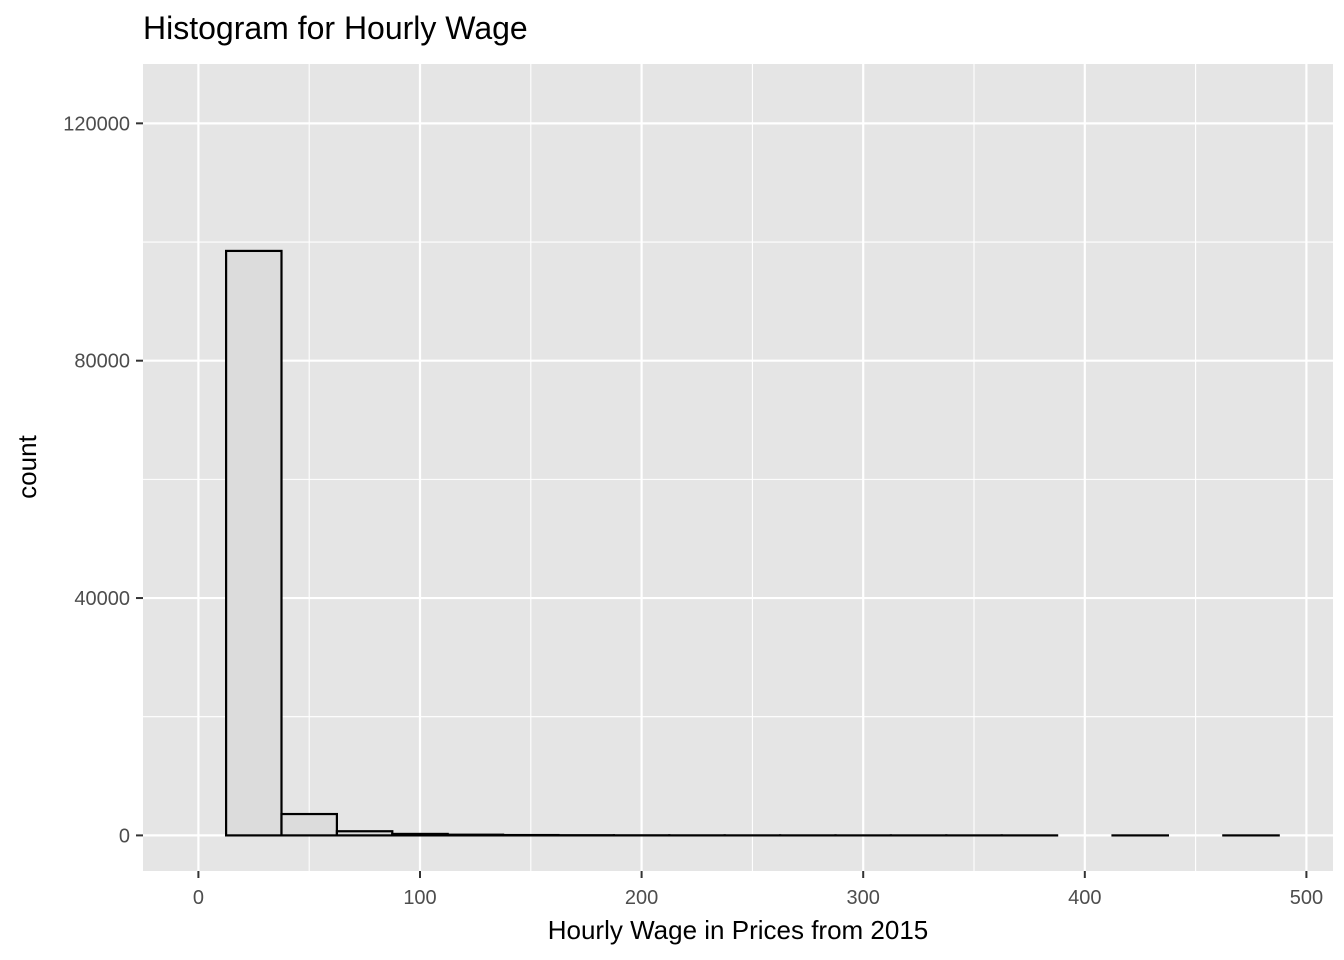 The width and height of the screenshot is (1344, 960). Describe the element at coordinates (27, 466) in the screenshot. I see `y-axis-title: count` at that location.